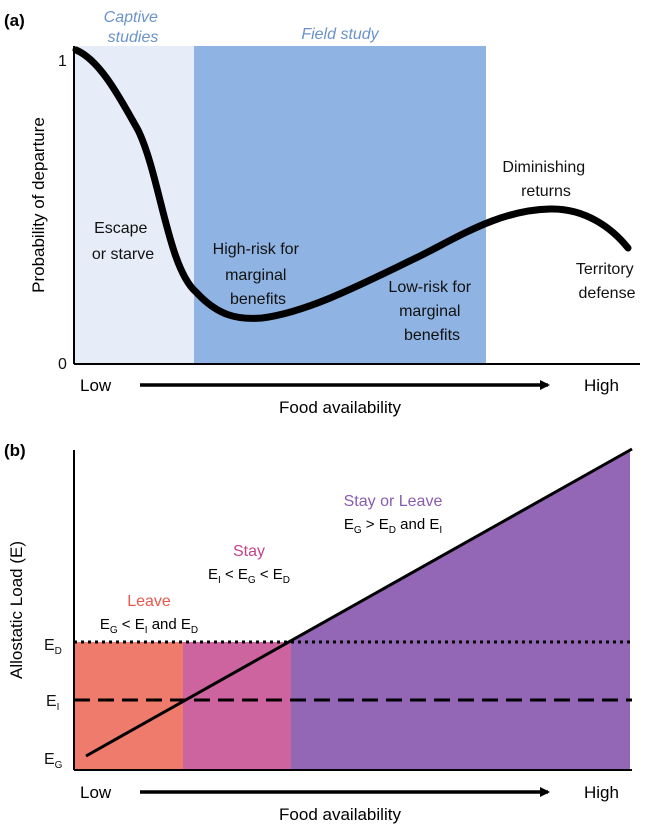 The image size is (656, 828). I want to click on panel-a-tag: (a), so click(14, 20).